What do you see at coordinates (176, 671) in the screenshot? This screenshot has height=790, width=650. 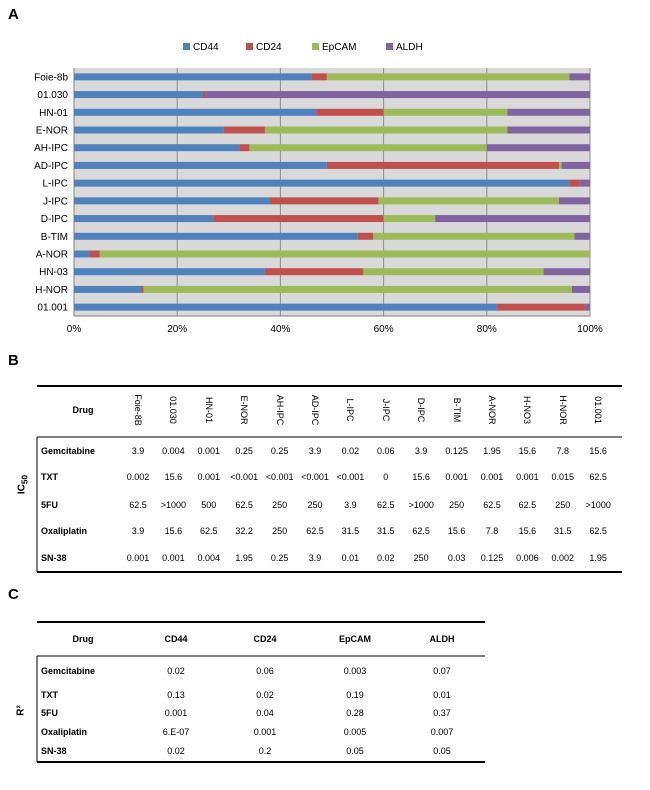 I see `table-cell: 0.02` at bounding box center [176, 671].